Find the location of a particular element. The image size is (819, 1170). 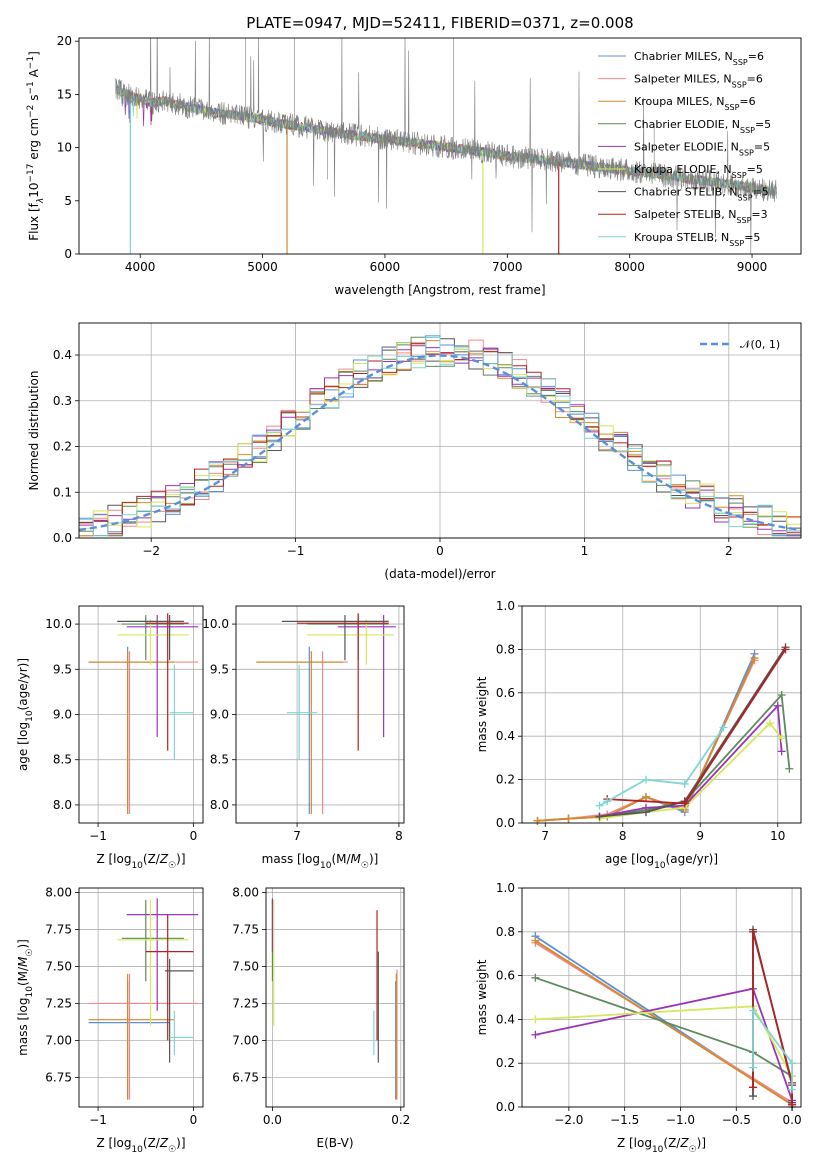

label-part: Z [ is located at coordinates (104, 1143).